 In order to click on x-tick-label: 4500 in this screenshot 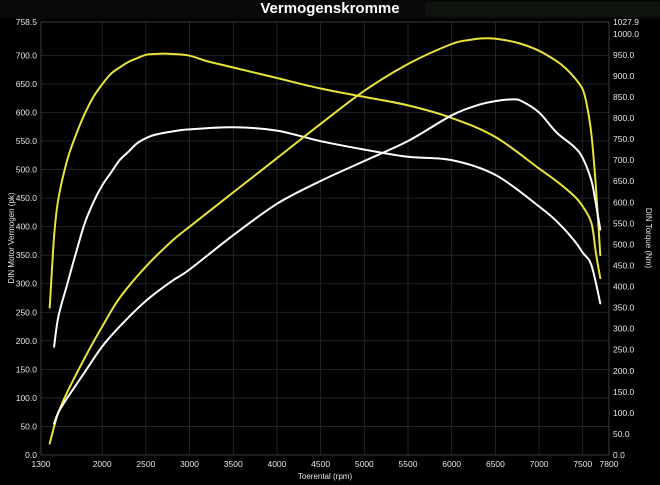, I will do `click(320, 464)`.